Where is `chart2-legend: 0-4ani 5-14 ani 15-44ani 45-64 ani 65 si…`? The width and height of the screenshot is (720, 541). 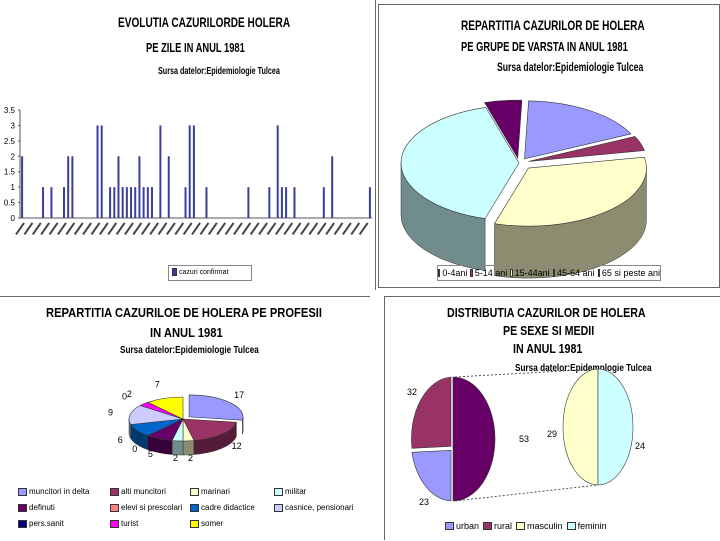
chart2-legend: 0-4ani 5-14 ani 15-44ani 45-64 ani 65 si… is located at coordinates (549, 273).